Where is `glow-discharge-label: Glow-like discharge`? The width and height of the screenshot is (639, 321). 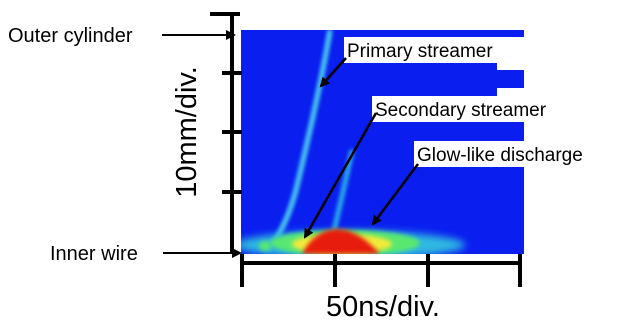
glow-discharge-label: Glow-like discharge is located at coordinates (500, 155).